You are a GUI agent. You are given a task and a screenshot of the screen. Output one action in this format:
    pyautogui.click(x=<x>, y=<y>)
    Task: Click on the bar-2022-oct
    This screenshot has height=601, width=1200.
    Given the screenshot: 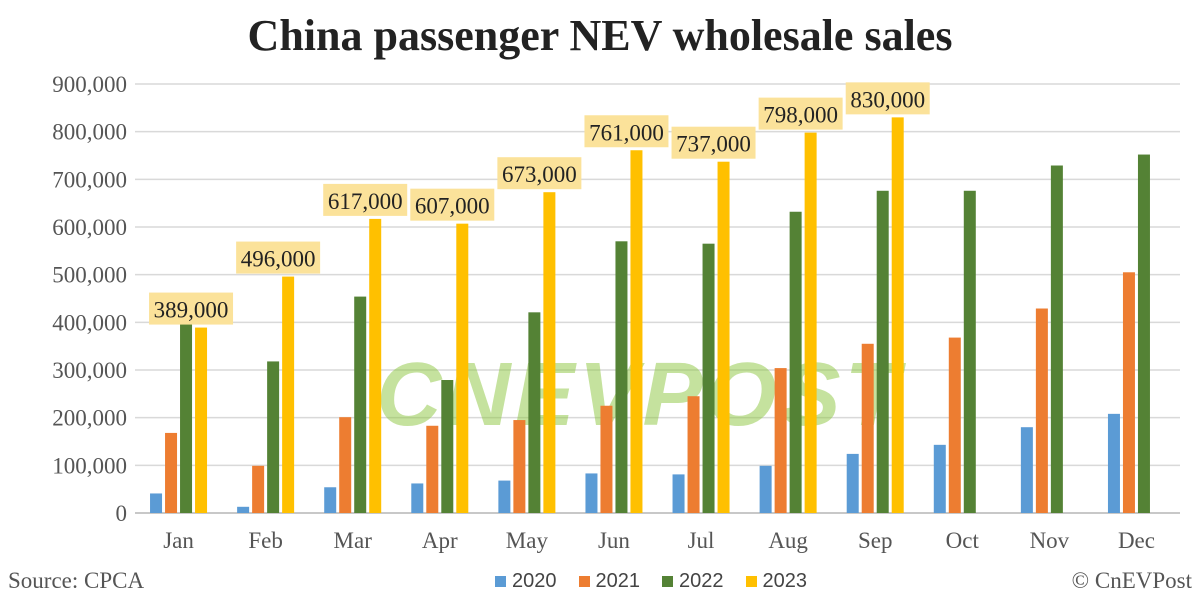 What is the action you would take?
    pyautogui.click(x=969, y=352)
    